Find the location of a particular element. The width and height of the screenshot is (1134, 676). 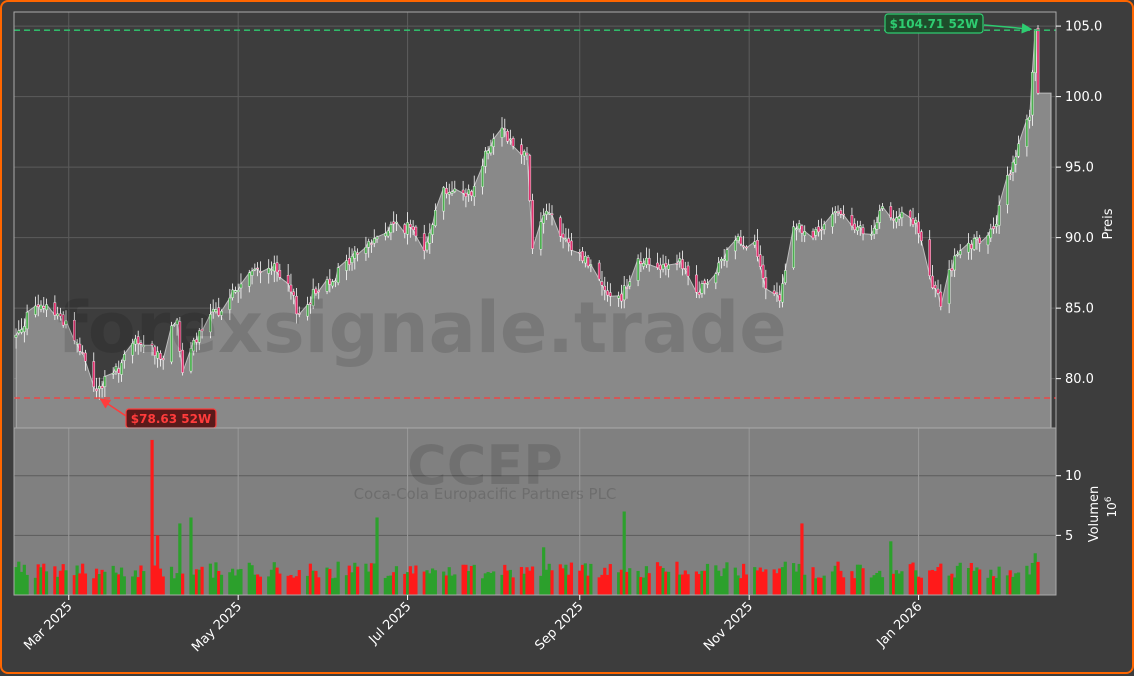

price-tick-label: 100.0 is located at coordinates (1083, 97).